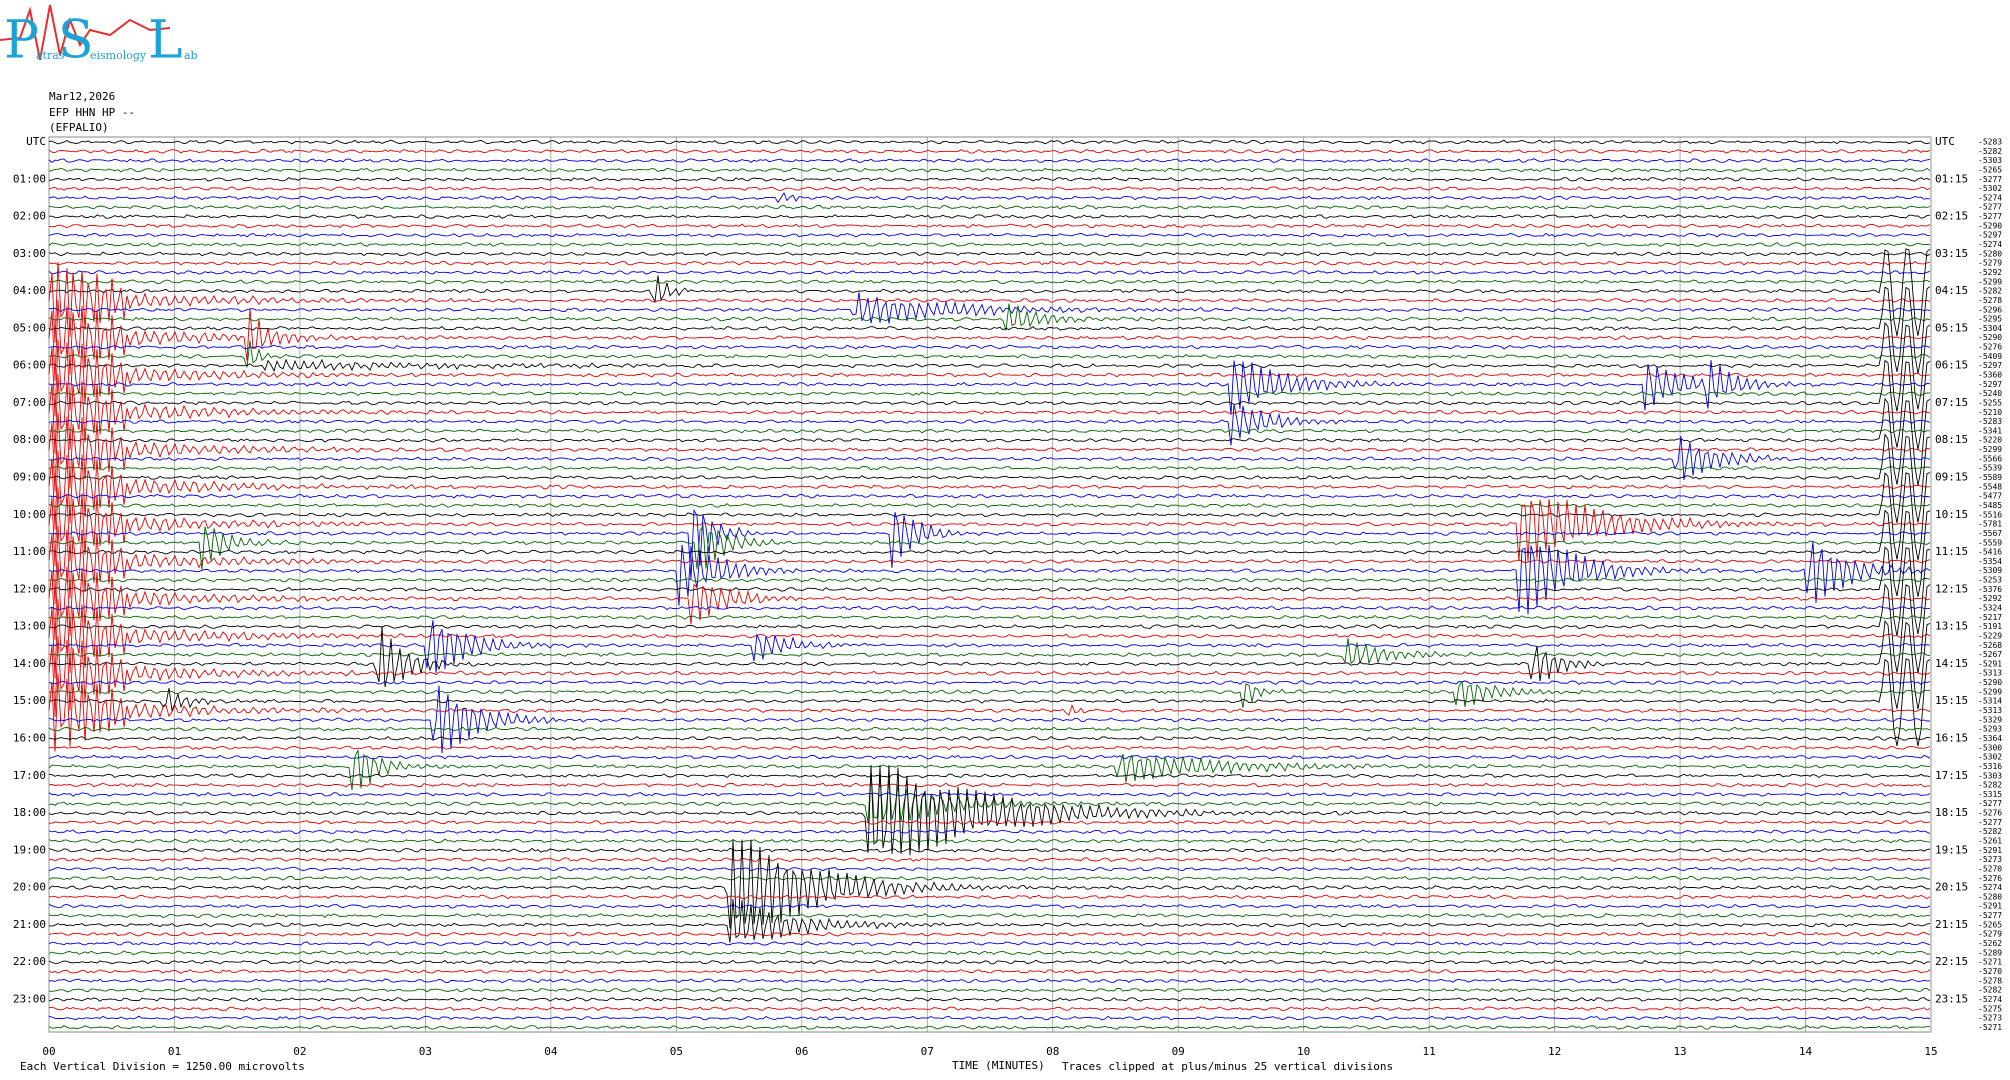  I want to click on x-axis-title: TIME (MINUTES), so click(998, 1065).